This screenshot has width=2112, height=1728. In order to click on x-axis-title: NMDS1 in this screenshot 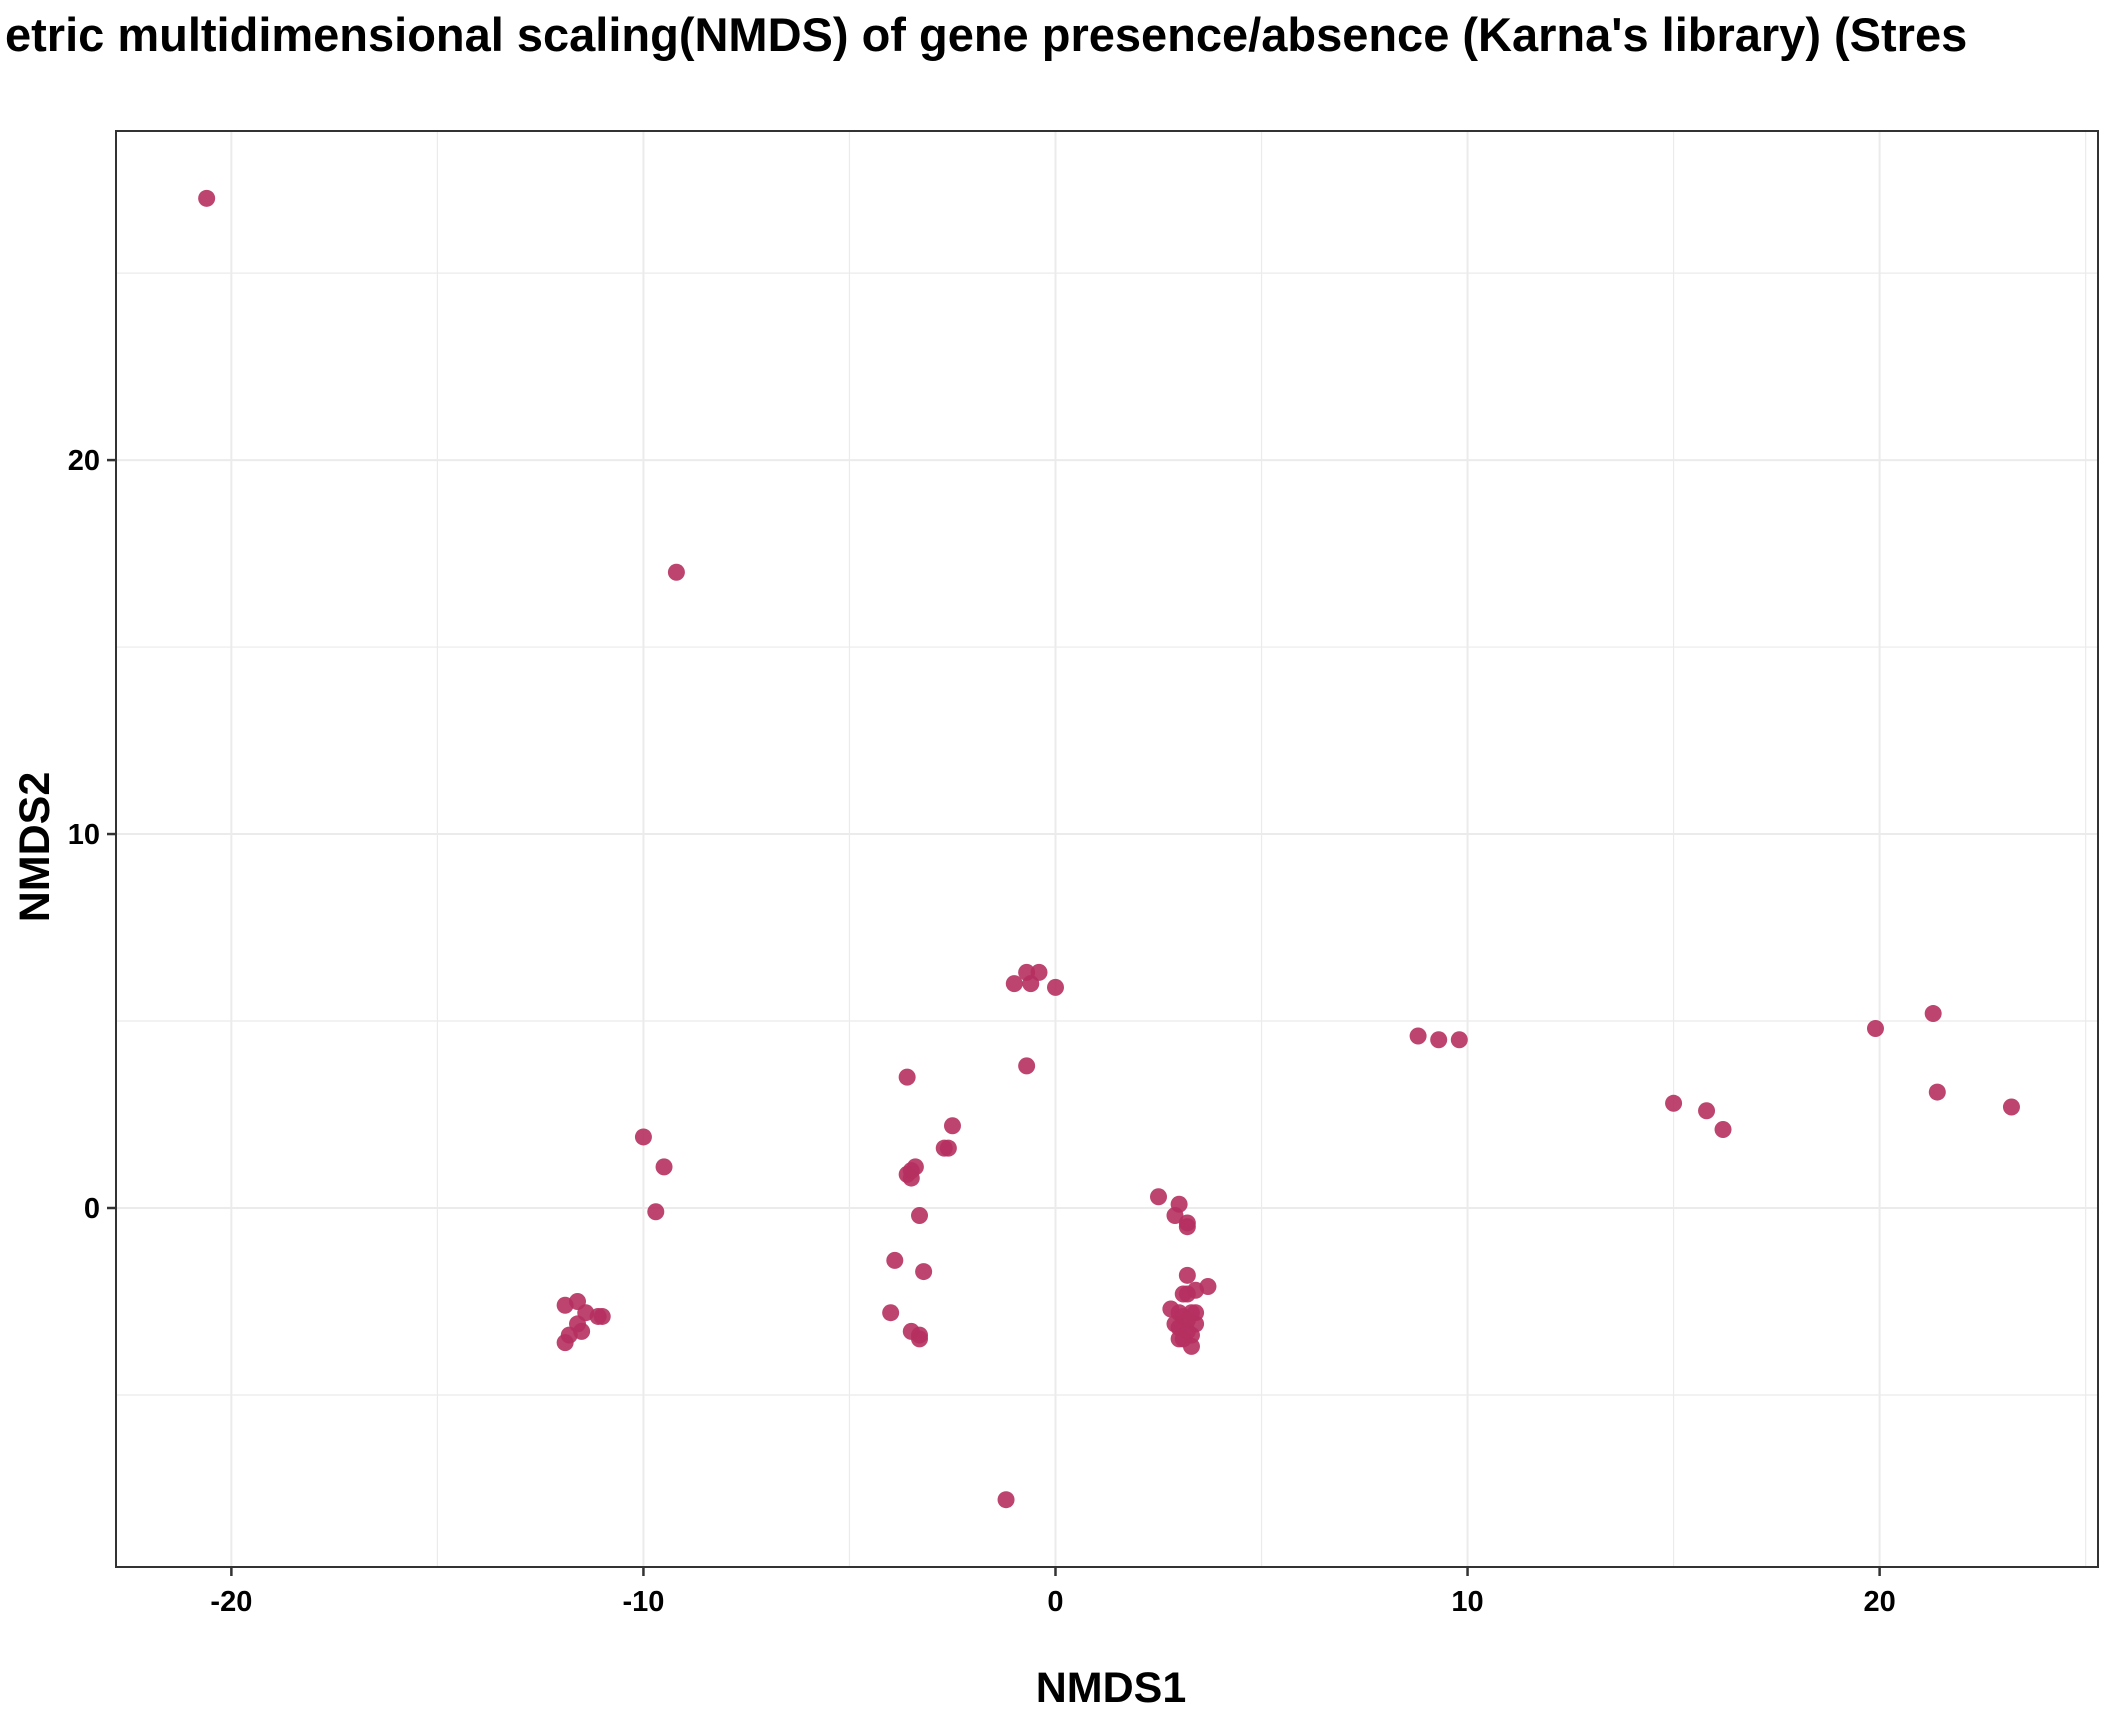, I will do `click(1111, 1688)`.